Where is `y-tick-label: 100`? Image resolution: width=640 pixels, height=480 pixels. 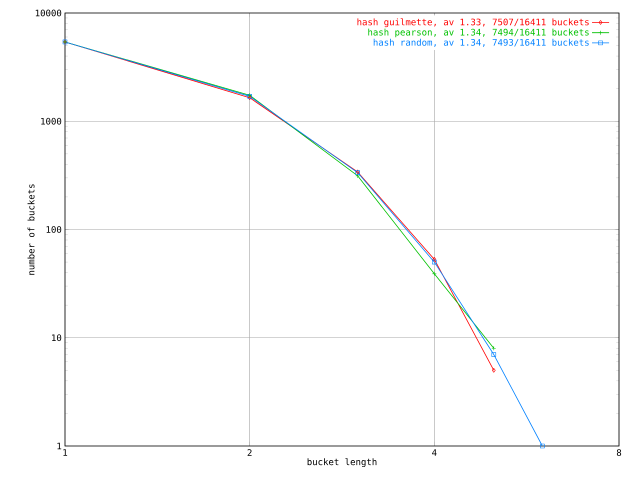 y-tick-label: 100 is located at coordinates (54, 229).